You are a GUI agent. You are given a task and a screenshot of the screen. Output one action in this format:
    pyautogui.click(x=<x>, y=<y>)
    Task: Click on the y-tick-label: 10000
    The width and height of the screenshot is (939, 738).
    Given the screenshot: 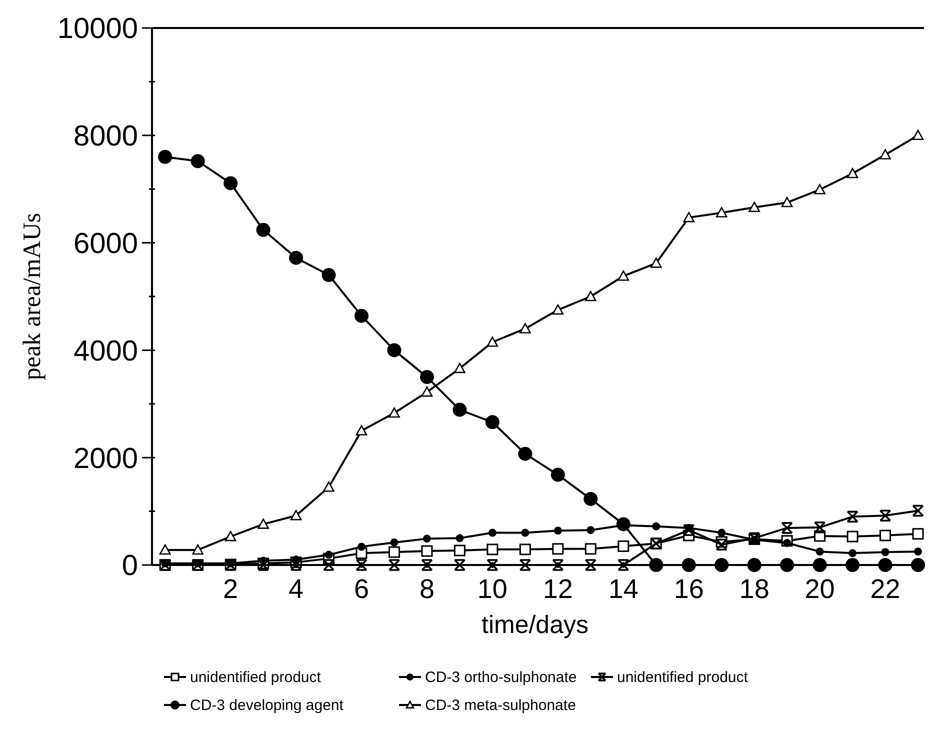 What is the action you would take?
    pyautogui.click(x=97, y=29)
    